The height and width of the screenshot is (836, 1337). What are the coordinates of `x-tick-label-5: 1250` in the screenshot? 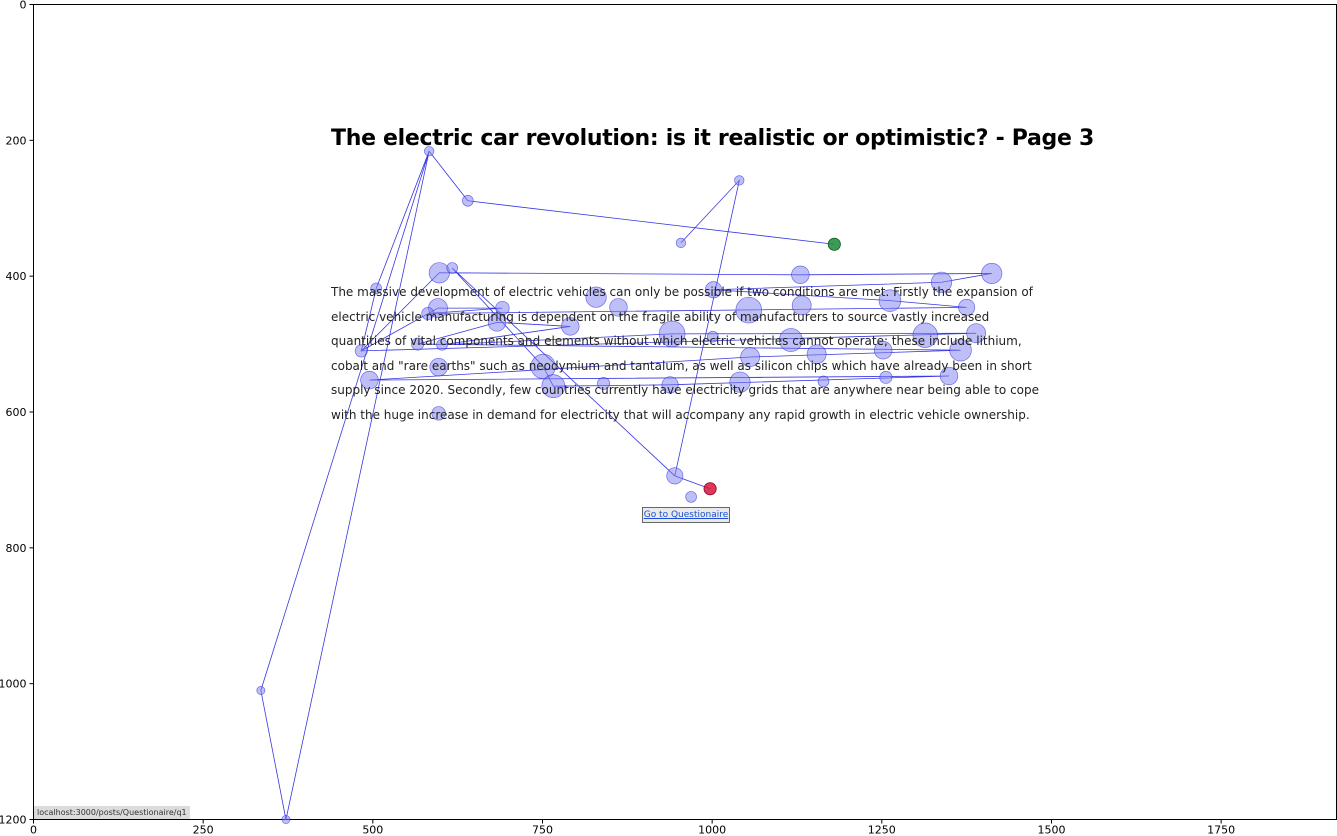 It's located at (882, 830).